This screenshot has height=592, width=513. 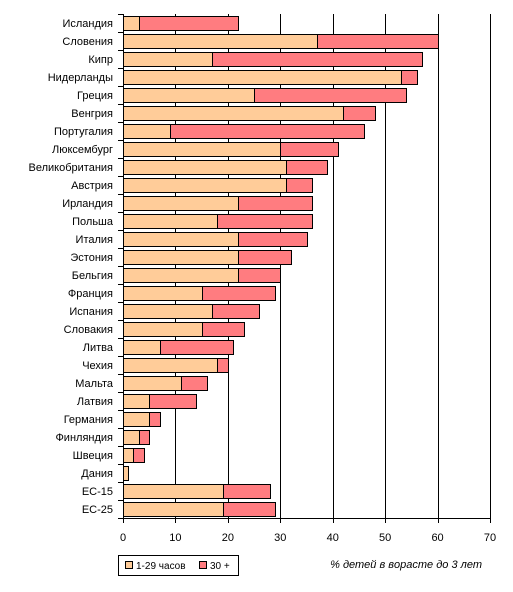 What do you see at coordinates (88, 420) in the screenshot?
I see `category-label: Германия` at bounding box center [88, 420].